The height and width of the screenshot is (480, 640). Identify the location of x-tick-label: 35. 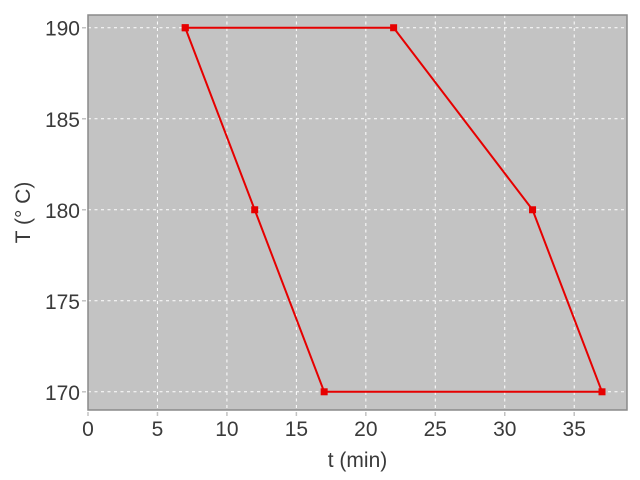
(574, 429).